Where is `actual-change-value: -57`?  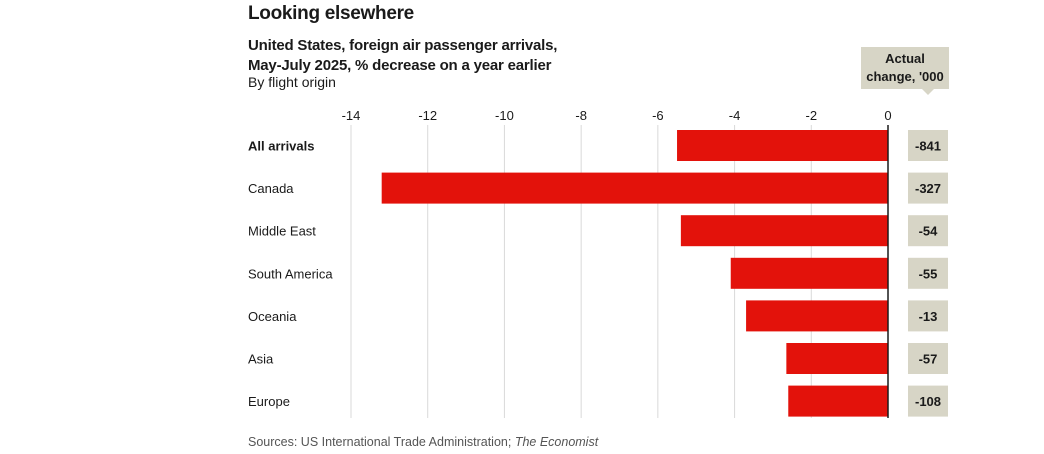 actual-change-value: -57 is located at coordinates (928, 359).